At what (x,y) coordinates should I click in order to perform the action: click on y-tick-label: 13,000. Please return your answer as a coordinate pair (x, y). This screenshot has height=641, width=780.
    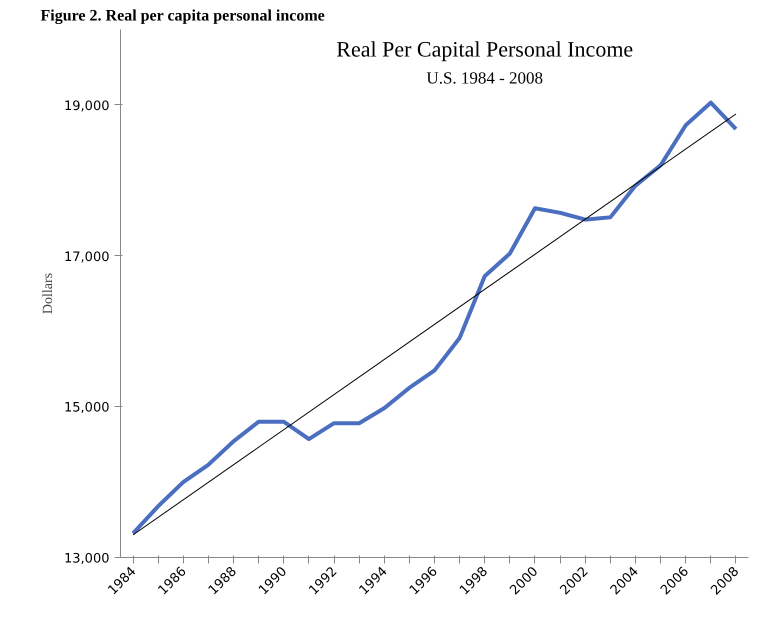
    Looking at the image, I should click on (87, 559).